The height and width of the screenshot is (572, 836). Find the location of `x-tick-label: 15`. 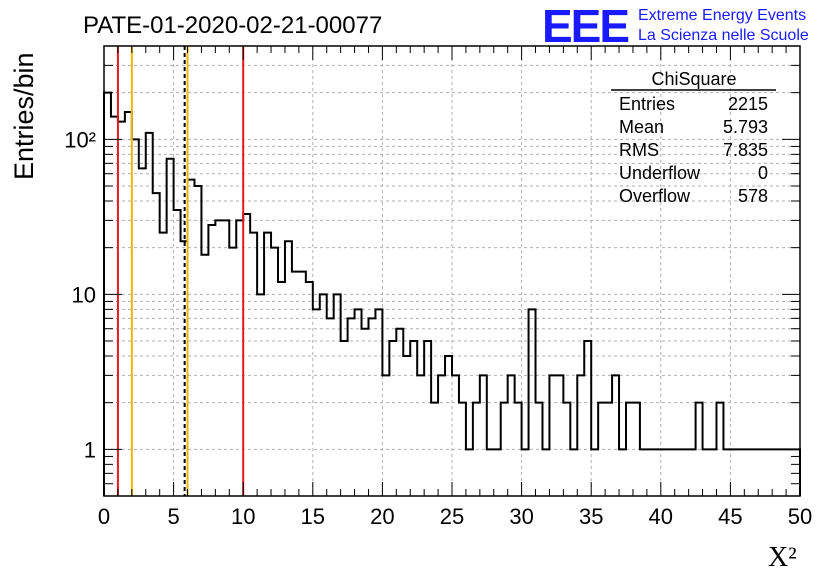

x-tick-label: 15 is located at coordinates (313, 516).